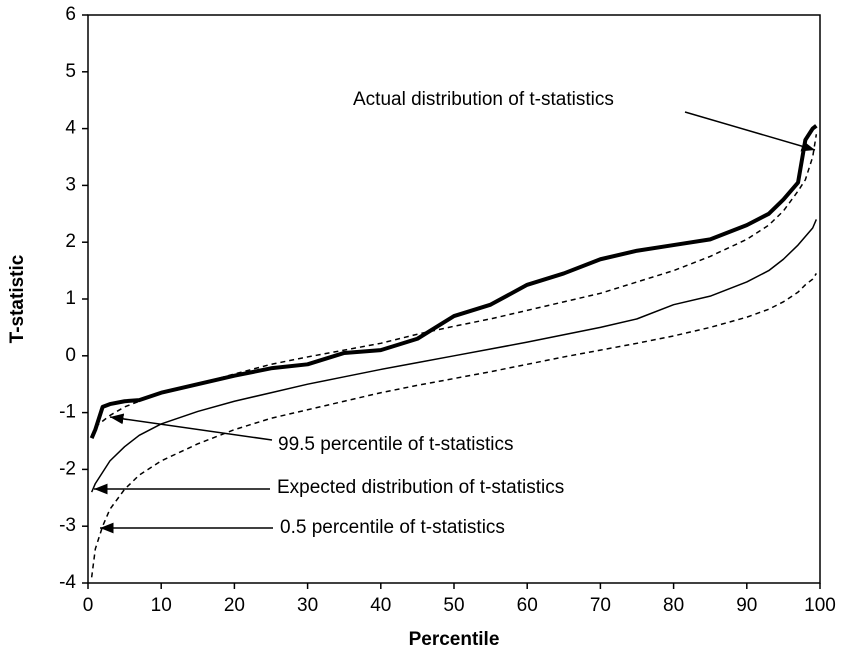 This screenshot has height=661, width=841. I want to click on x-tick-label: 20, so click(234, 605).